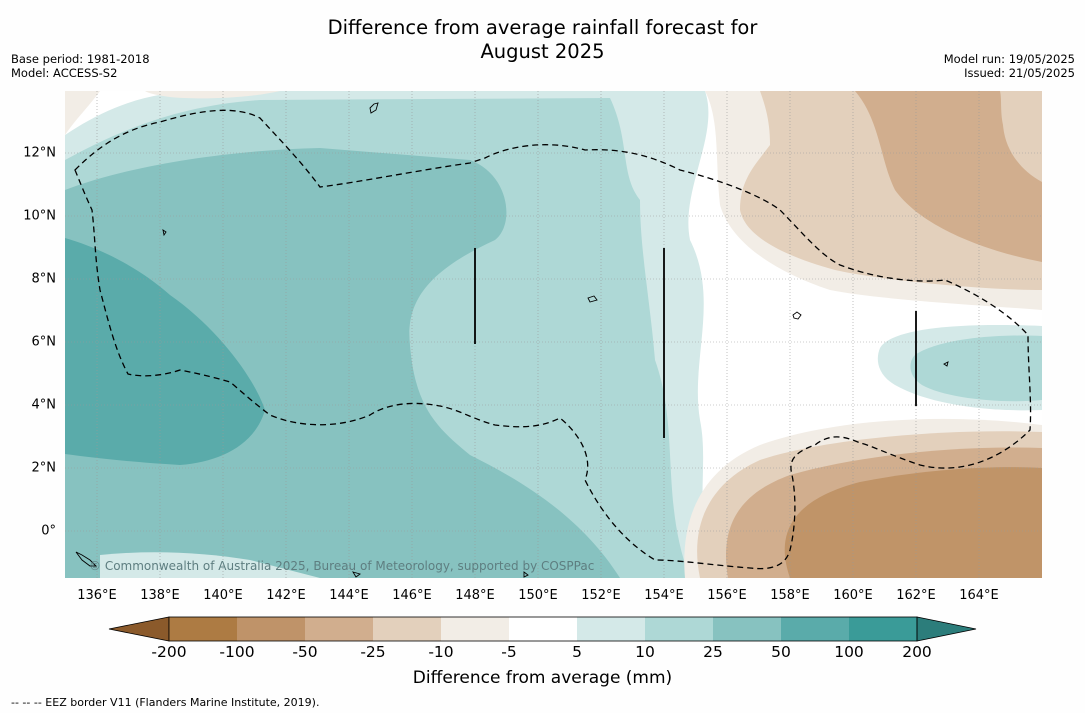 This screenshot has width=1085, height=713. Describe the element at coordinates (160, 595) in the screenshot. I see `longitude-label: 138°E` at that location.